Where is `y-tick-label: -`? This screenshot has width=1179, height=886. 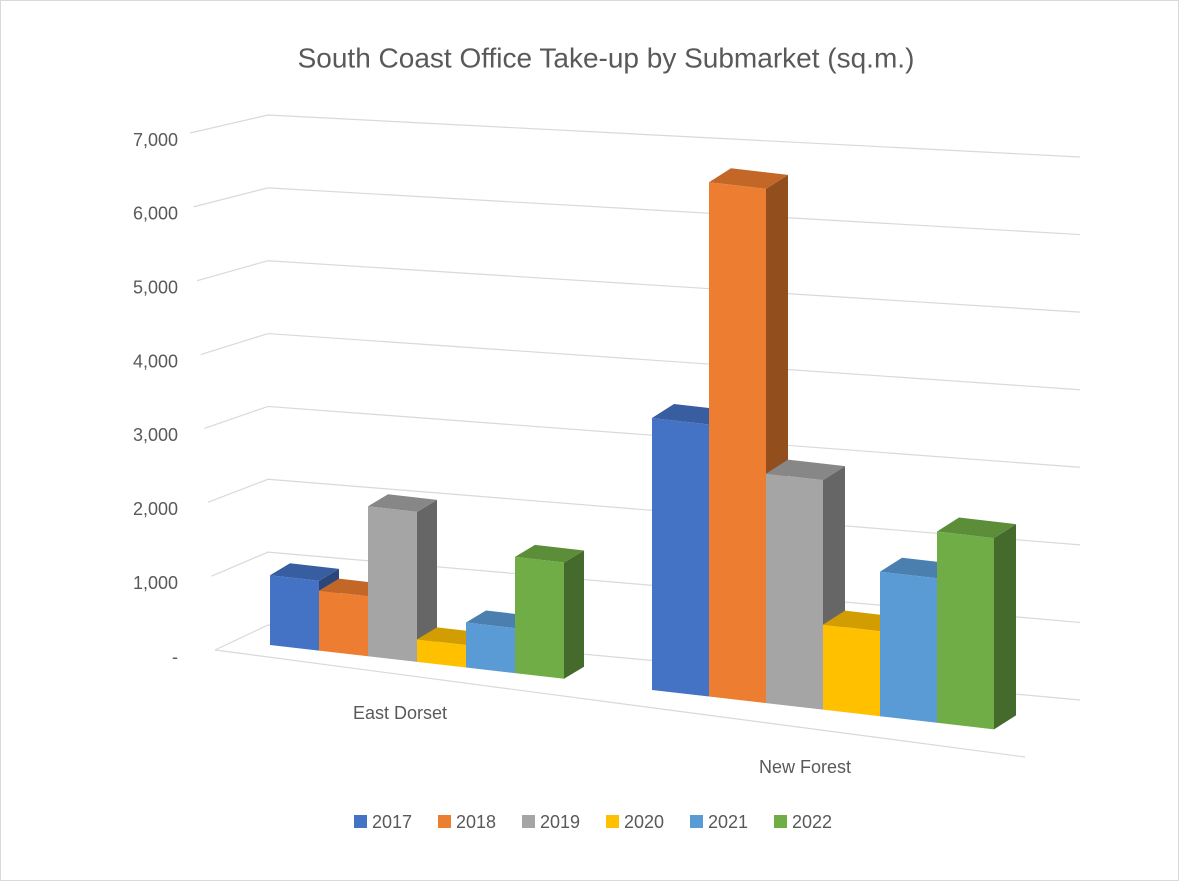 y-tick-label: - is located at coordinates (175, 657).